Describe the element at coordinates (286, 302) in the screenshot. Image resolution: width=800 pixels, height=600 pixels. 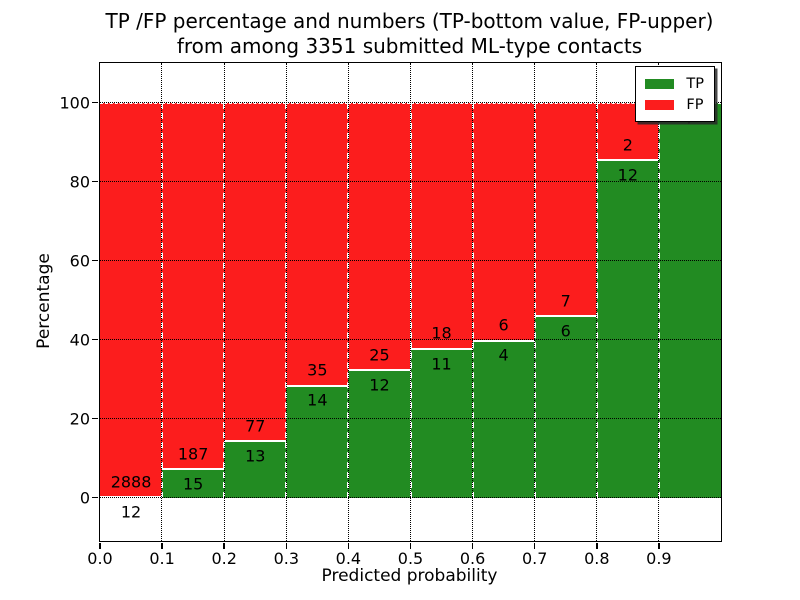
I see `v-gridline-0.3` at that location.